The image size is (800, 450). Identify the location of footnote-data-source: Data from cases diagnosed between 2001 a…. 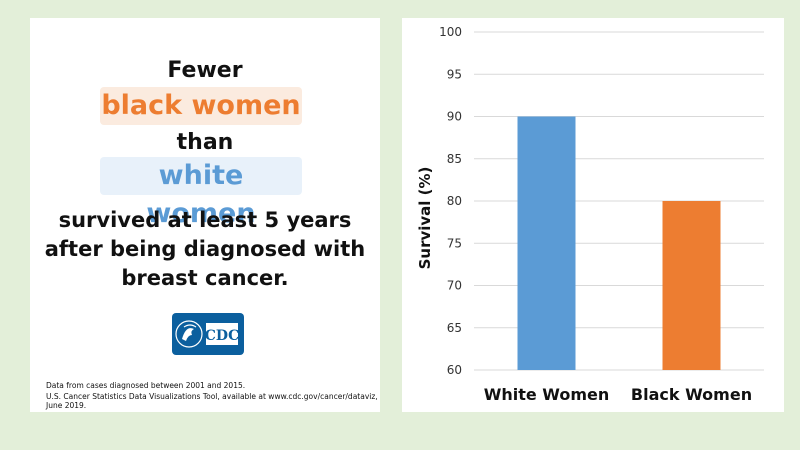
(146, 385).